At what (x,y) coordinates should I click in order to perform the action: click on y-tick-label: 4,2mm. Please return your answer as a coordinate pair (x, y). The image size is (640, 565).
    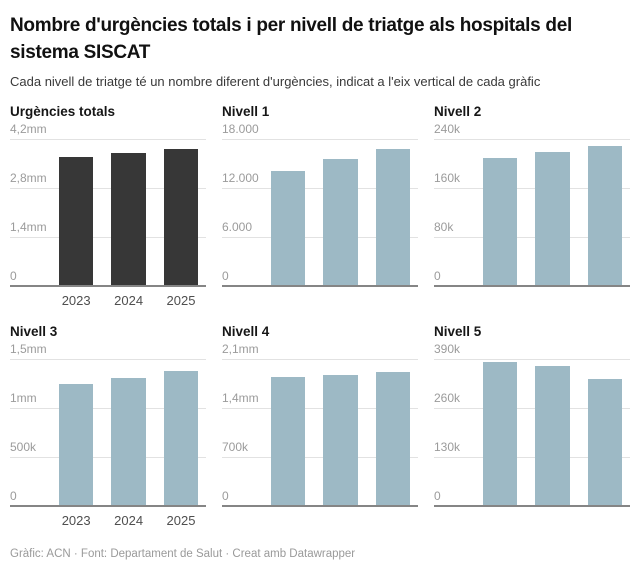
    Looking at the image, I should click on (28, 129).